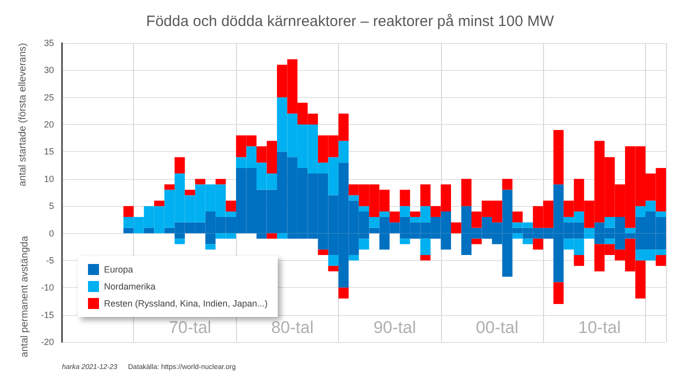 This screenshot has width=700, height=383. What do you see at coordinates (25, 297) in the screenshot?
I see `text: antal permanent avstängda` at bounding box center [25, 297].